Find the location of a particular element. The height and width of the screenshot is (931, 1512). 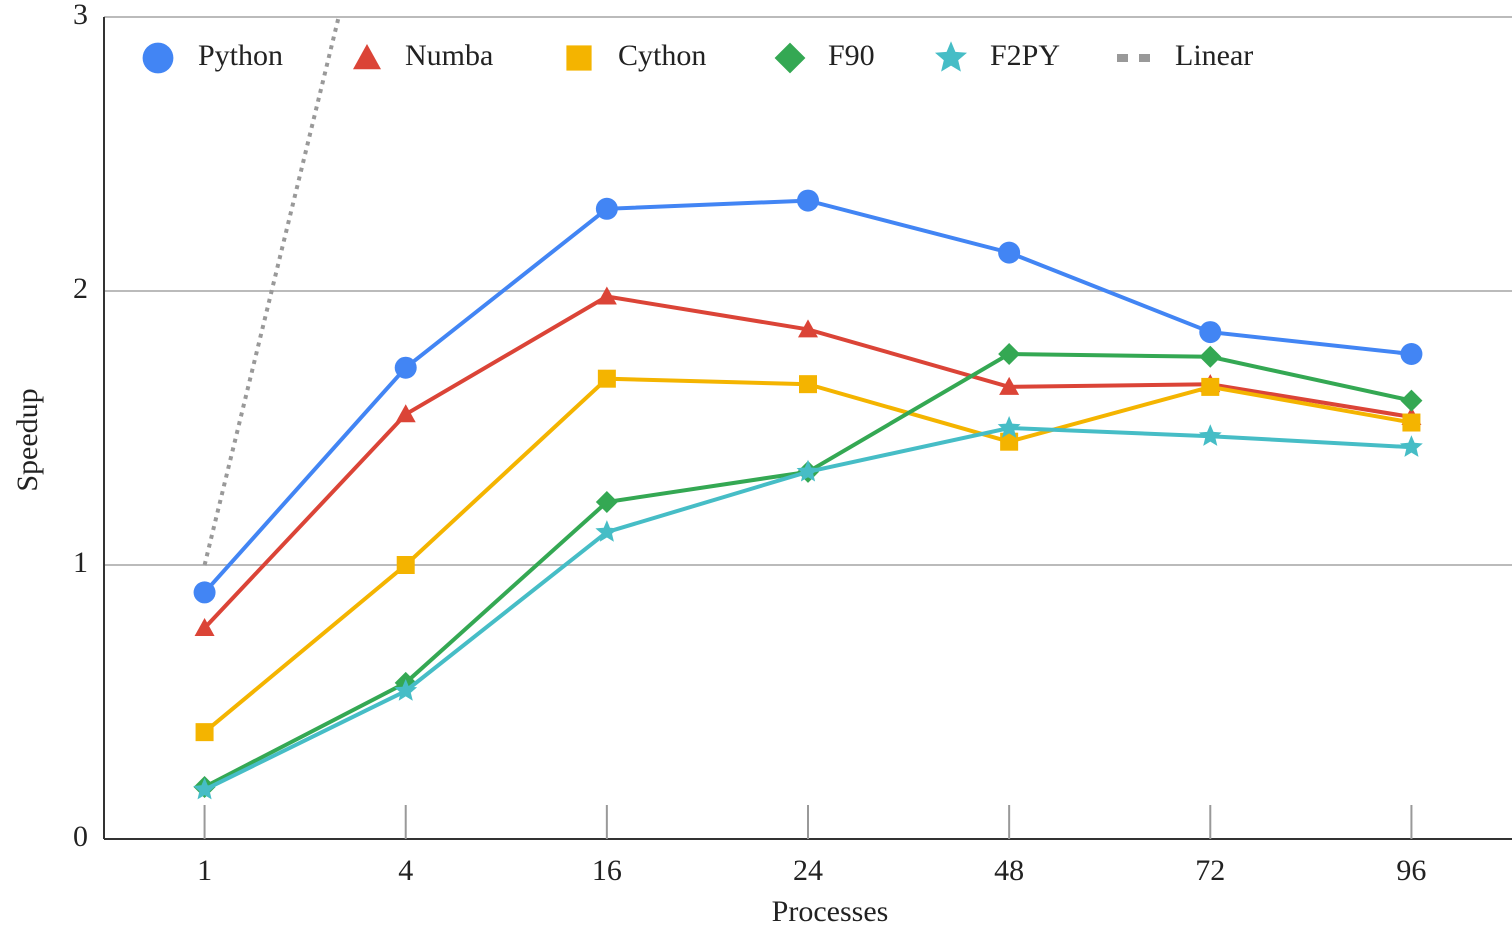

x-tick-label: 1 is located at coordinates (204, 870).